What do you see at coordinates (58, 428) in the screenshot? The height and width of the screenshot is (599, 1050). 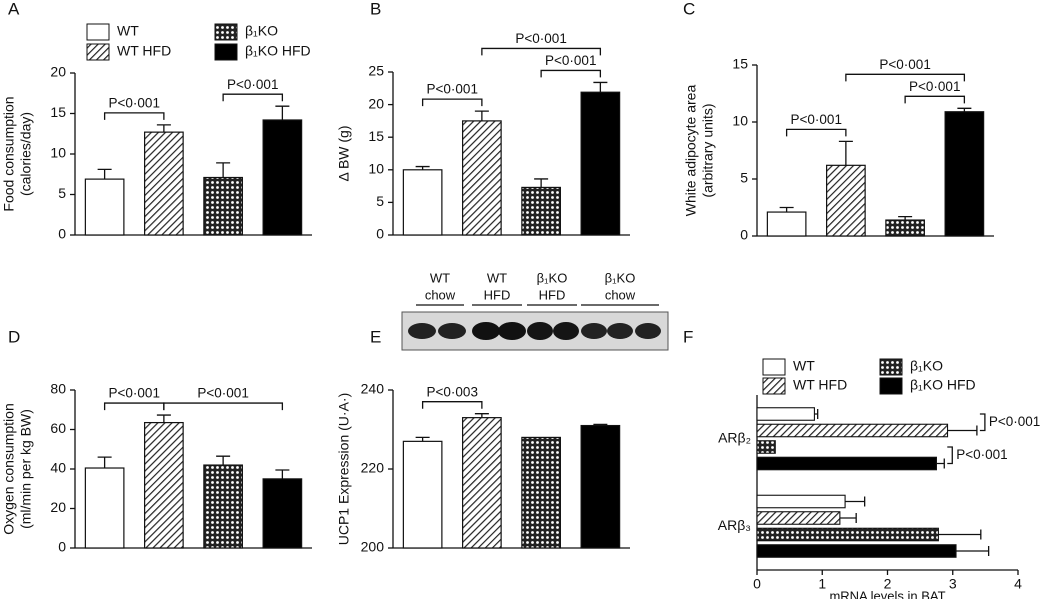 I see `y-tick-label: 60` at bounding box center [58, 428].